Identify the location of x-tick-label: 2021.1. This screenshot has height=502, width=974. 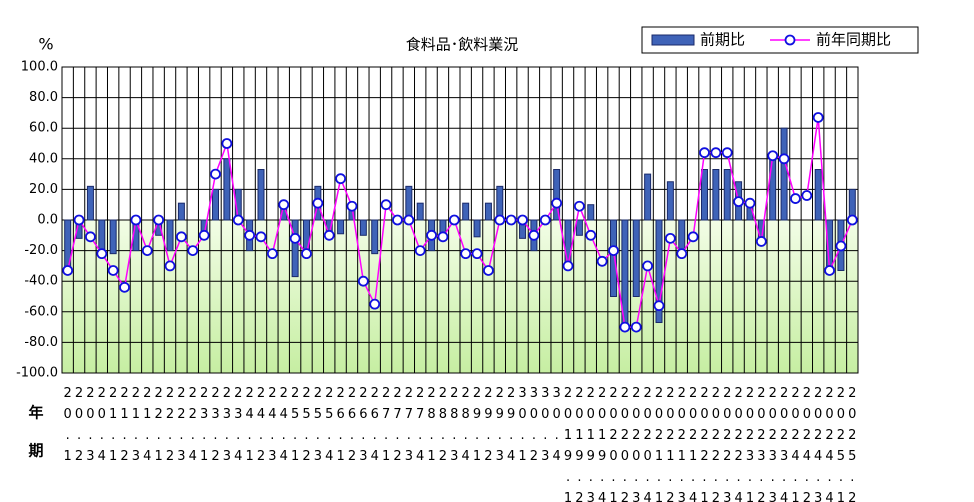
(659, 444).